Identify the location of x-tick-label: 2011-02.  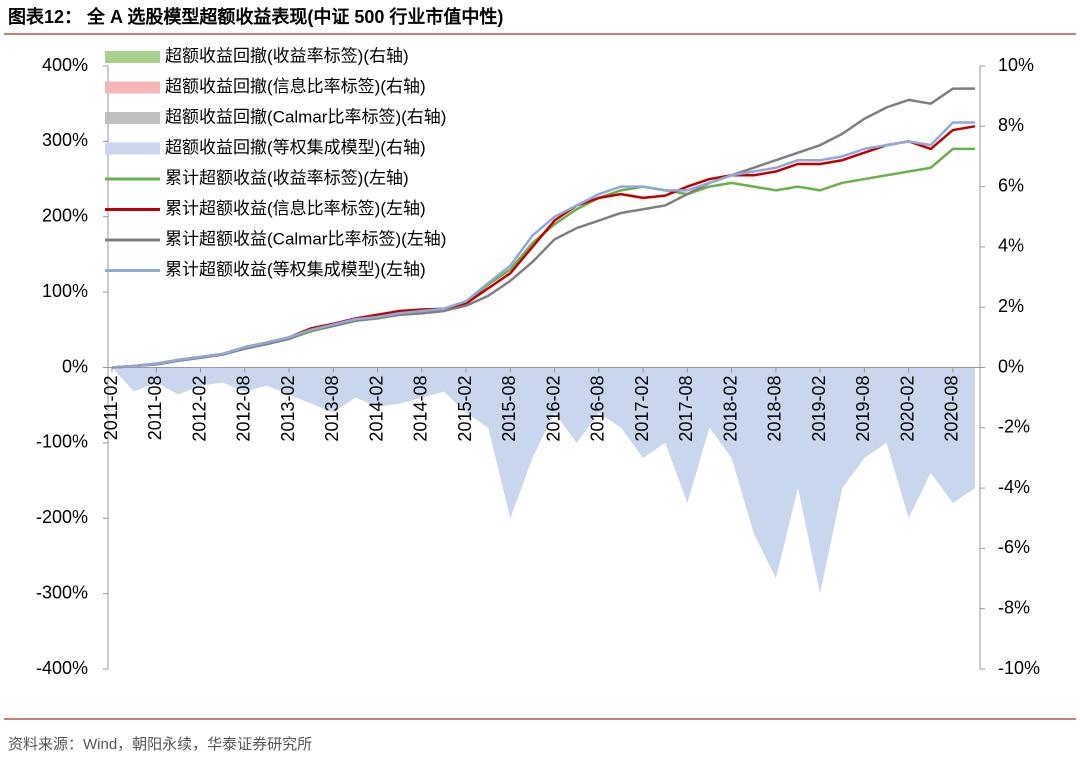
(111, 408).